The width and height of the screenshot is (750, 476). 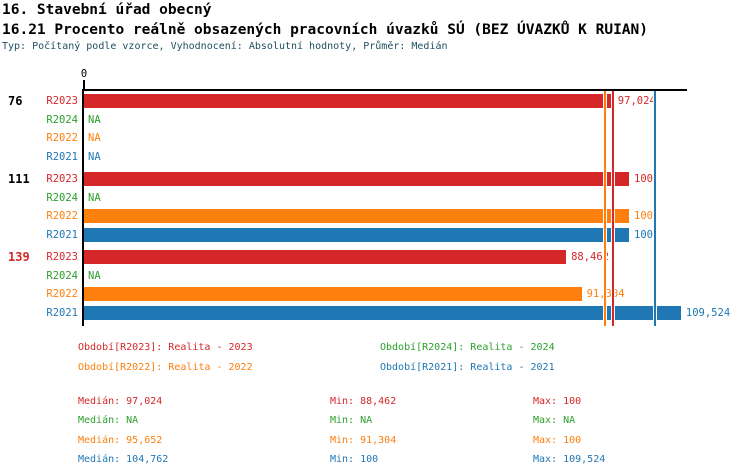 What do you see at coordinates (467, 347) in the screenshot?
I see `legend-item-R2024: Období[R2024]: Realita - 2024` at bounding box center [467, 347].